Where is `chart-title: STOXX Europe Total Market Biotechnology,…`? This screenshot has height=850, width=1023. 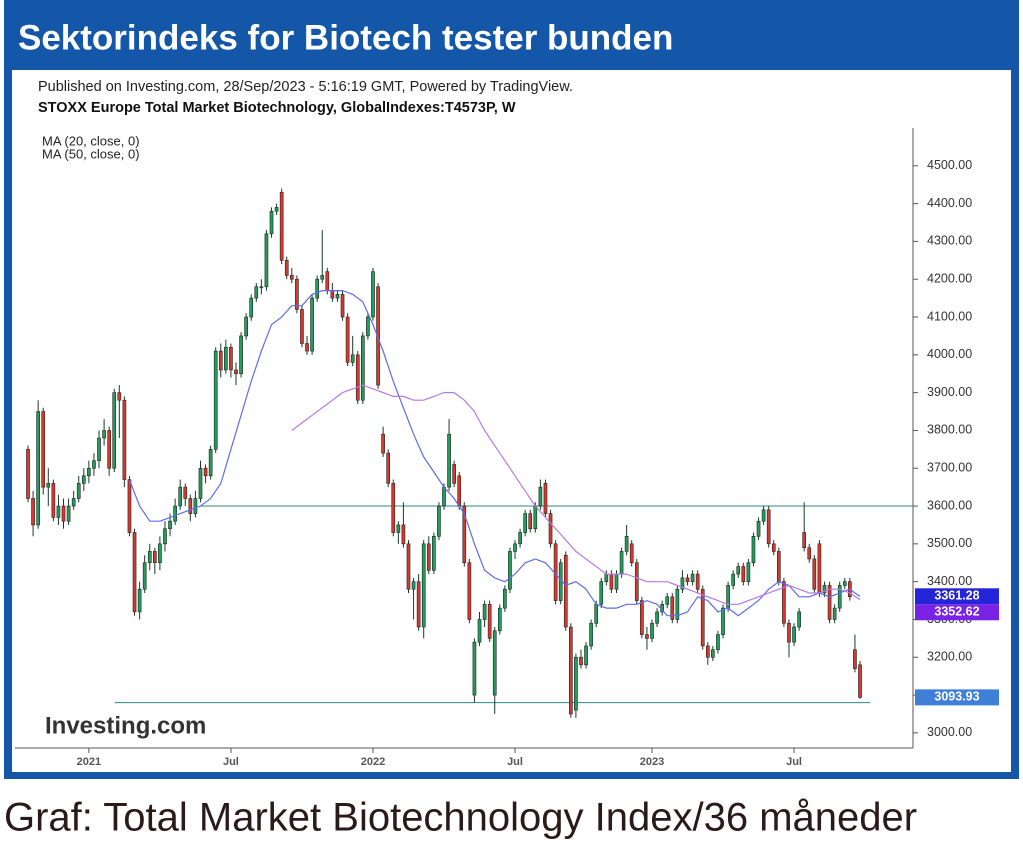
chart-title: STOXX Europe Total Market Biotechnology,… is located at coordinates (277, 108).